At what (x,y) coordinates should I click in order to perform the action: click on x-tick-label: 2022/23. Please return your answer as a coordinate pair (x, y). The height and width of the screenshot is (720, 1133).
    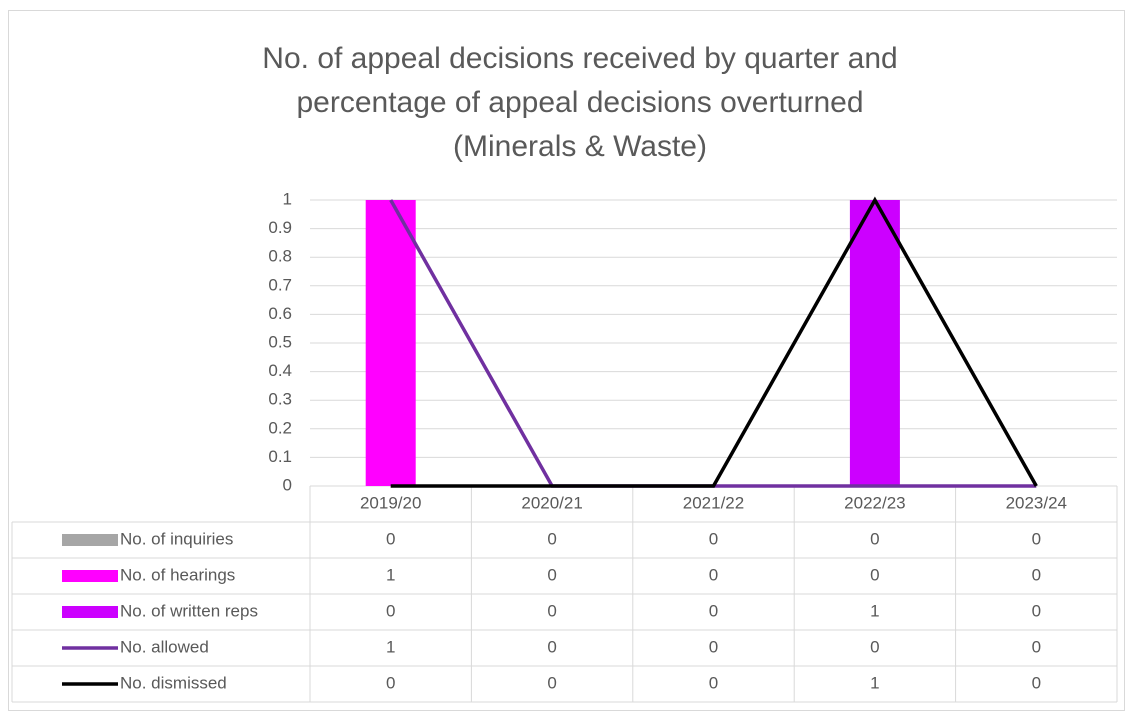
    Looking at the image, I should click on (874, 502).